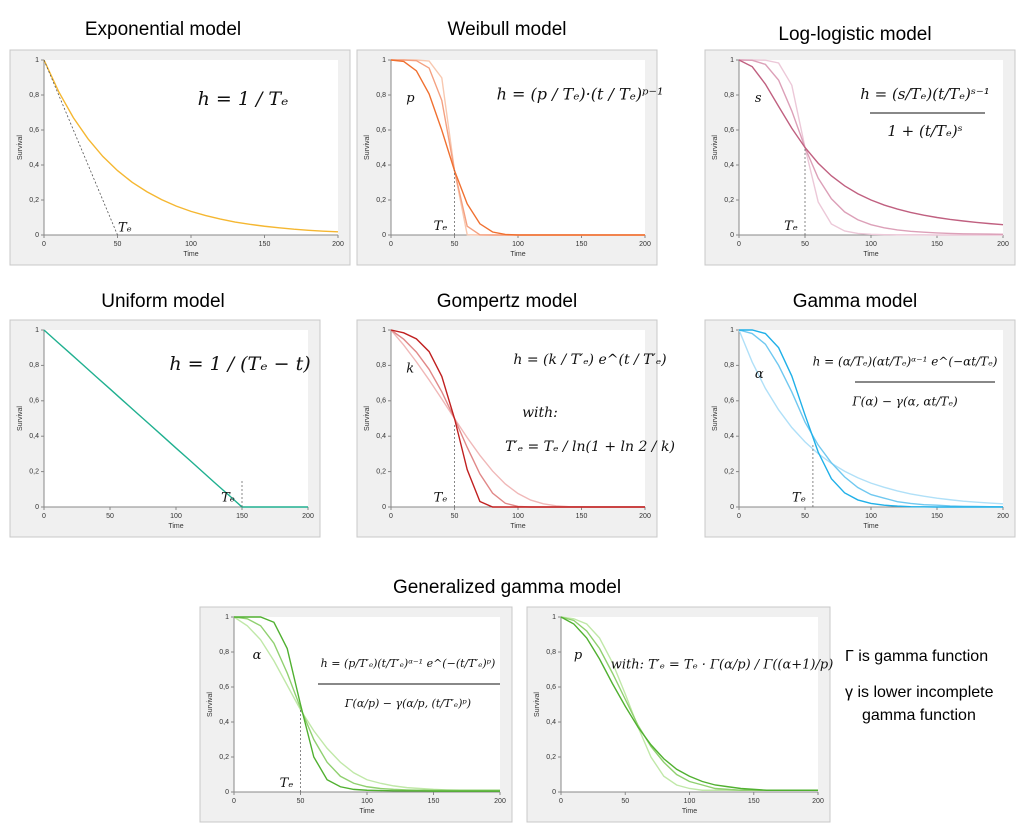 This screenshot has width=1024, height=838. What do you see at coordinates (540, 413) in the screenshot?
I see `formula: with:` at bounding box center [540, 413].